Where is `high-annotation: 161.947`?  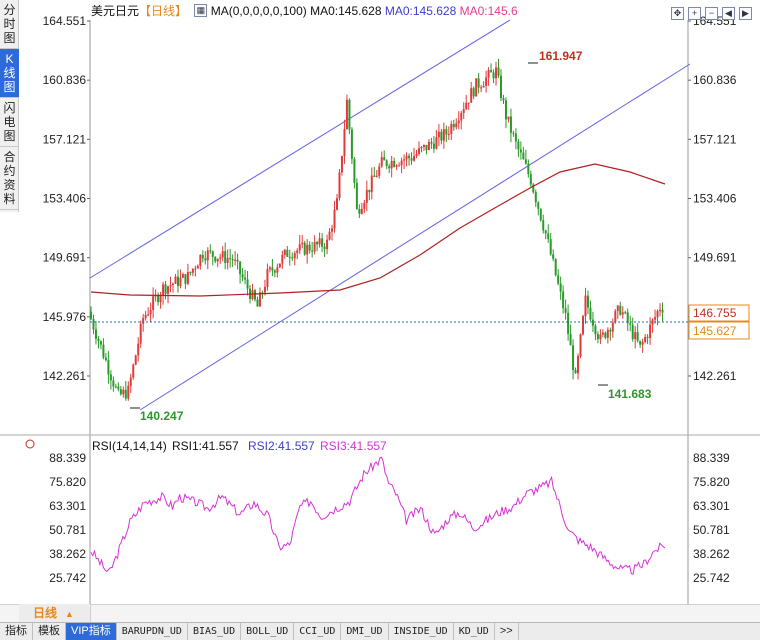 high-annotation: 161.947 is located at coordinates (561, 56).